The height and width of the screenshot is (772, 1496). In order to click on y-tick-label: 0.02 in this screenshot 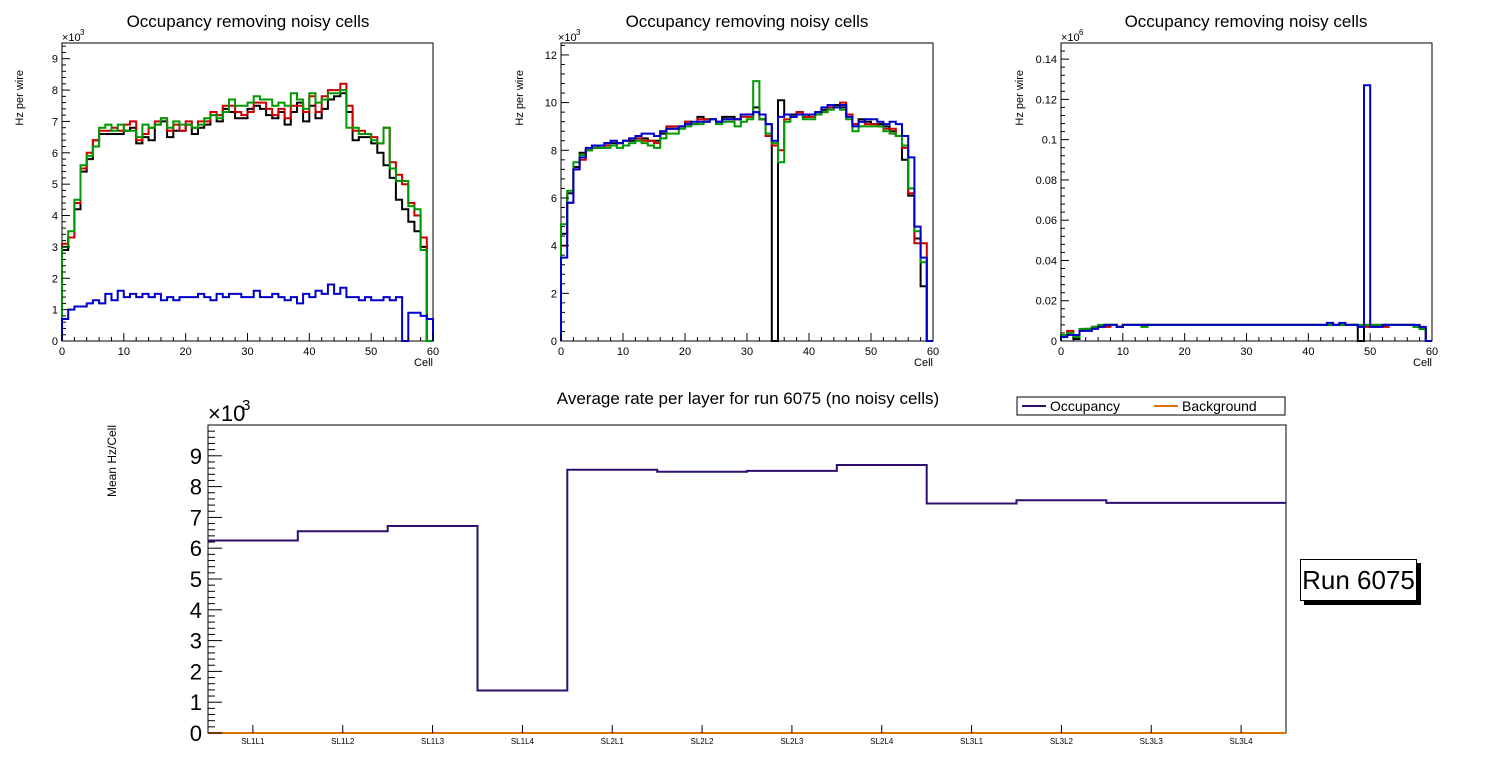, I will do `click(1046, 302)`.